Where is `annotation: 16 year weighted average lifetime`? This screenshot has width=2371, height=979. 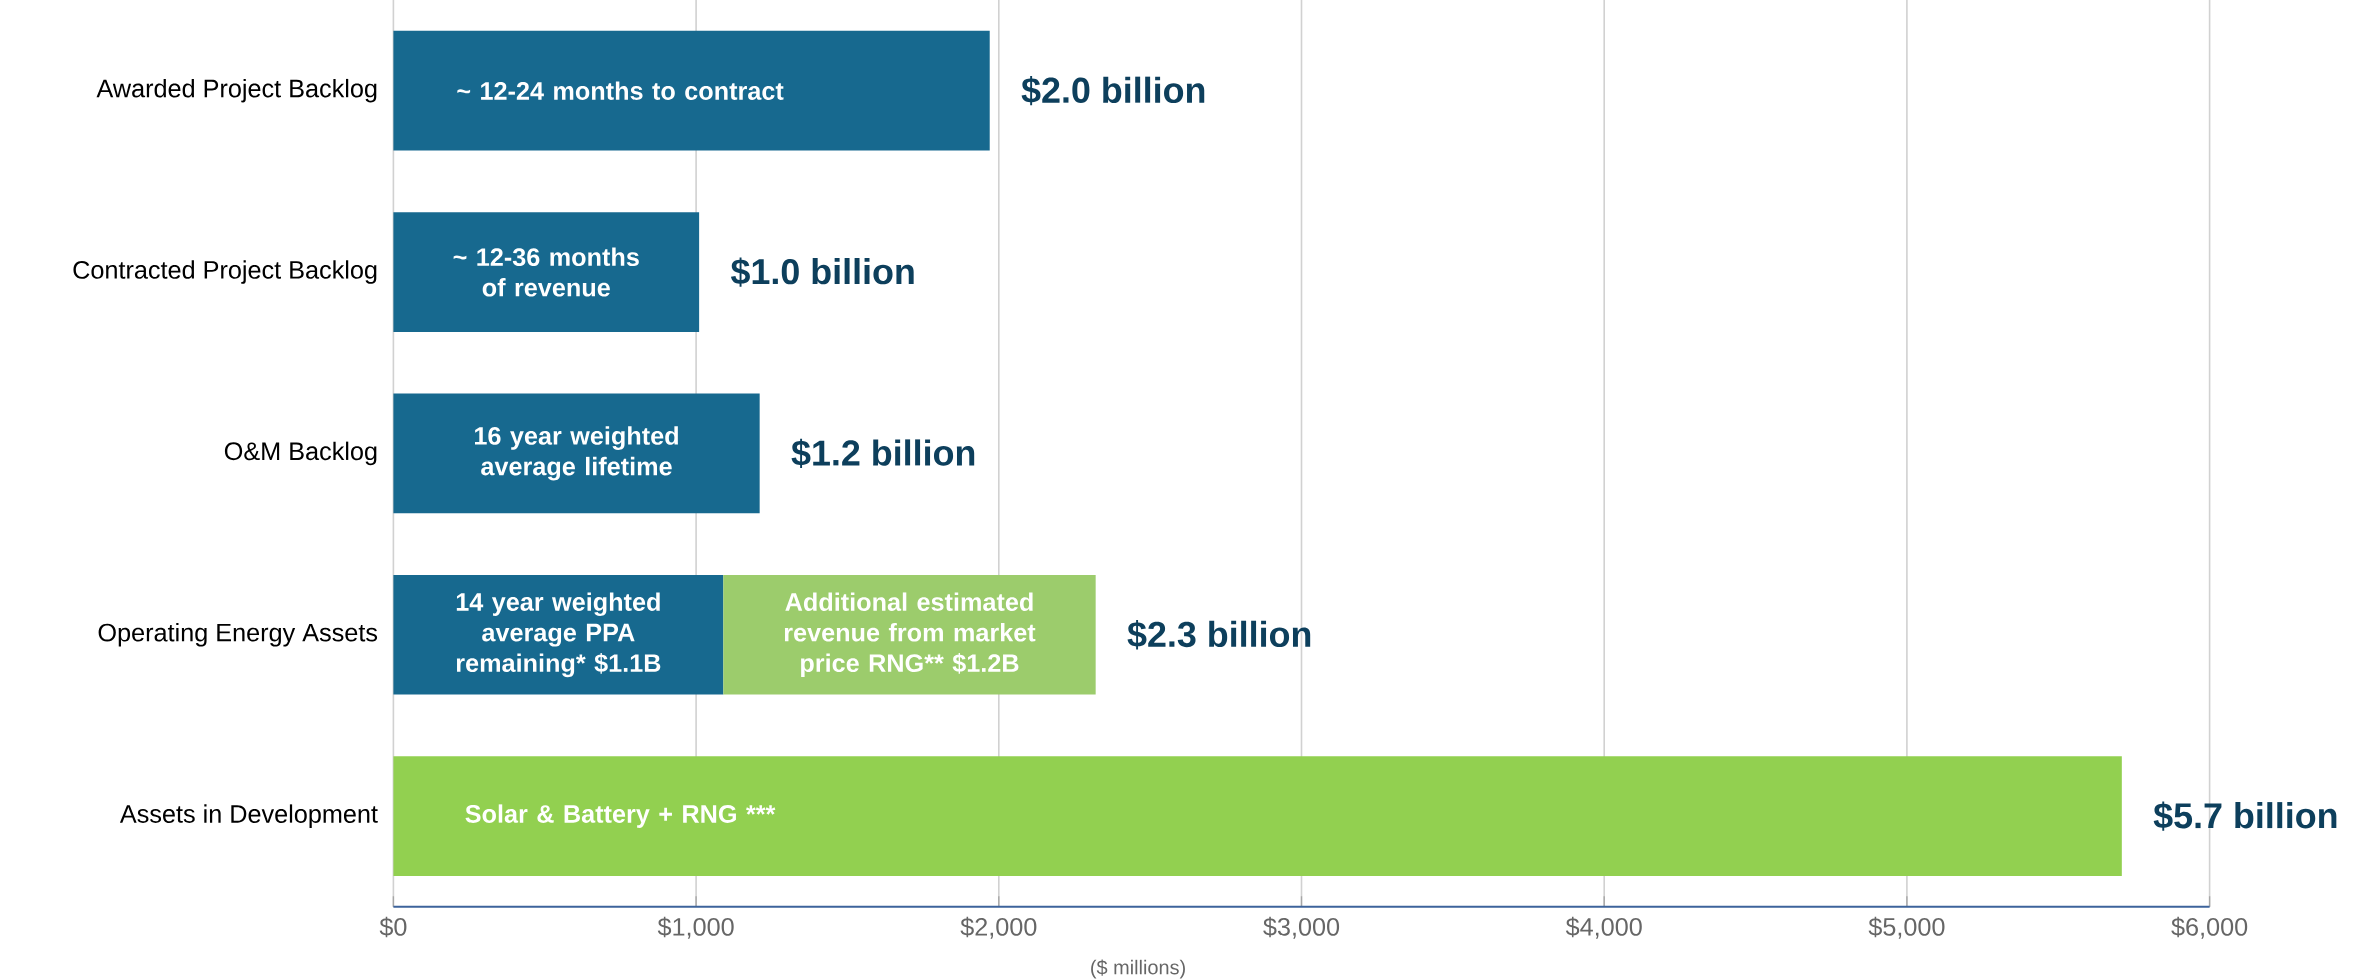 annotation: 16 year weighted average lifetime is located at coordinates (576, 453).